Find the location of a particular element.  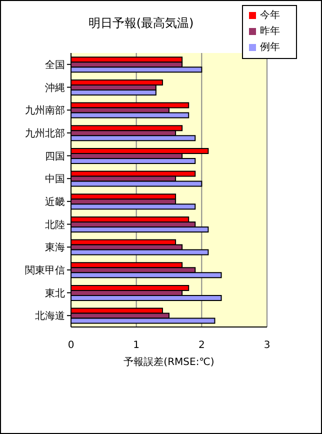

y-tick-label: 九州南部 is located at coordinates (45, 110).